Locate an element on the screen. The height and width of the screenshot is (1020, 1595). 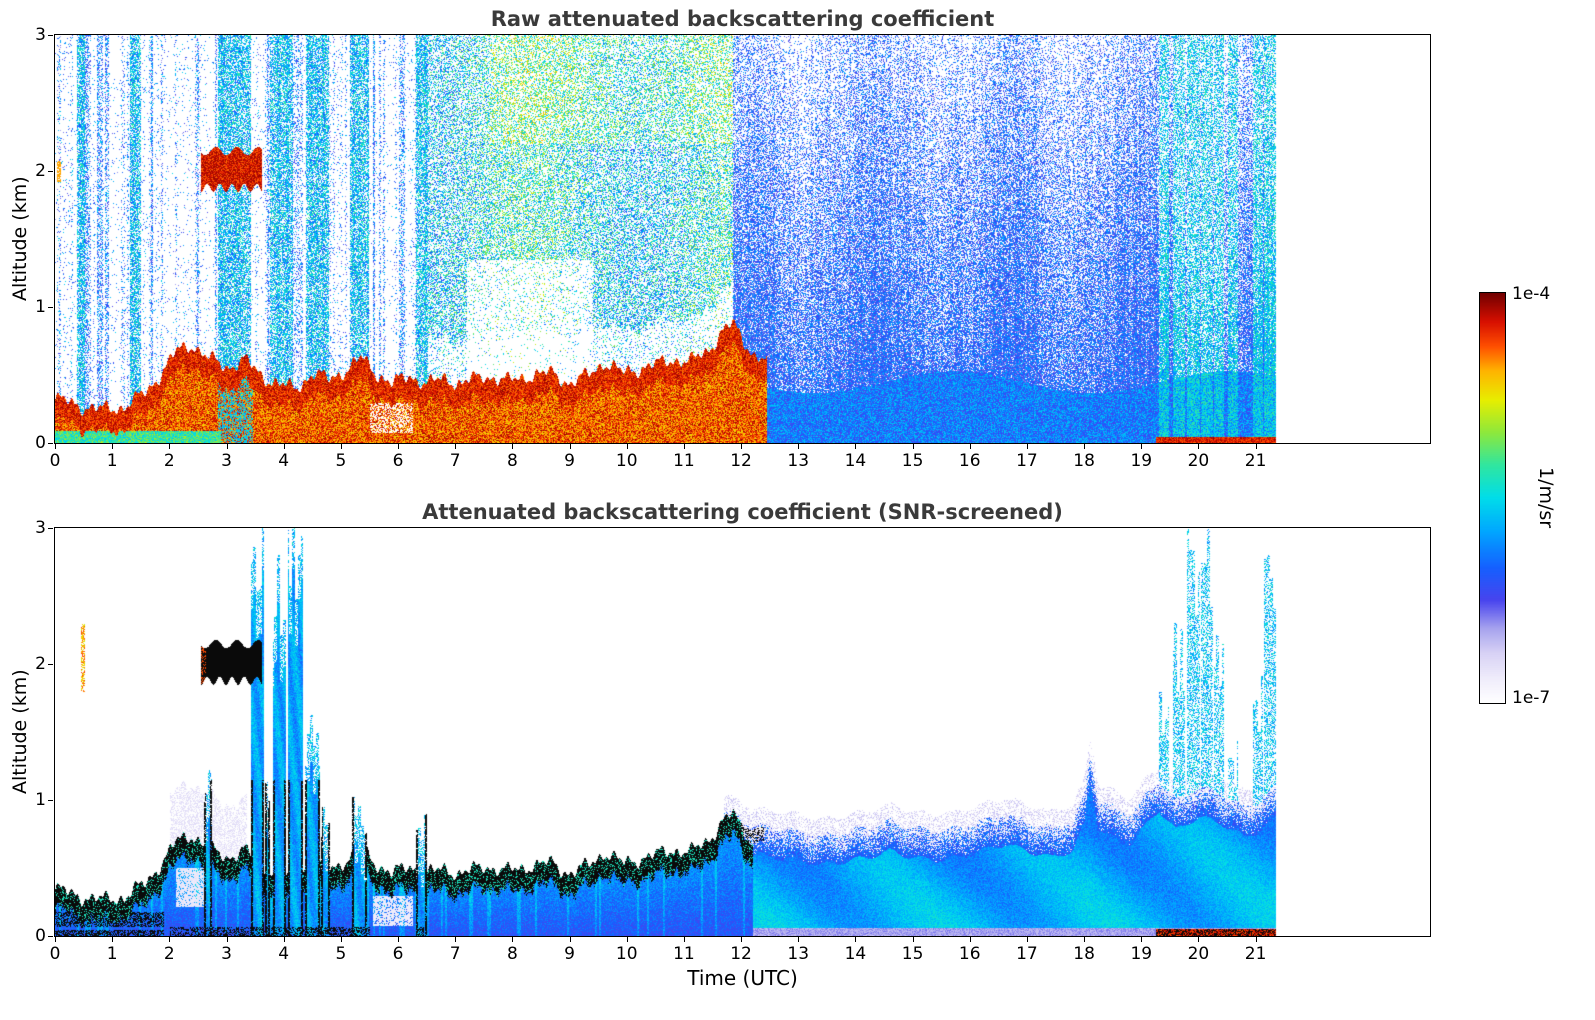
x-axis-label: Time (UTC) is located at coordinates (742, 978).